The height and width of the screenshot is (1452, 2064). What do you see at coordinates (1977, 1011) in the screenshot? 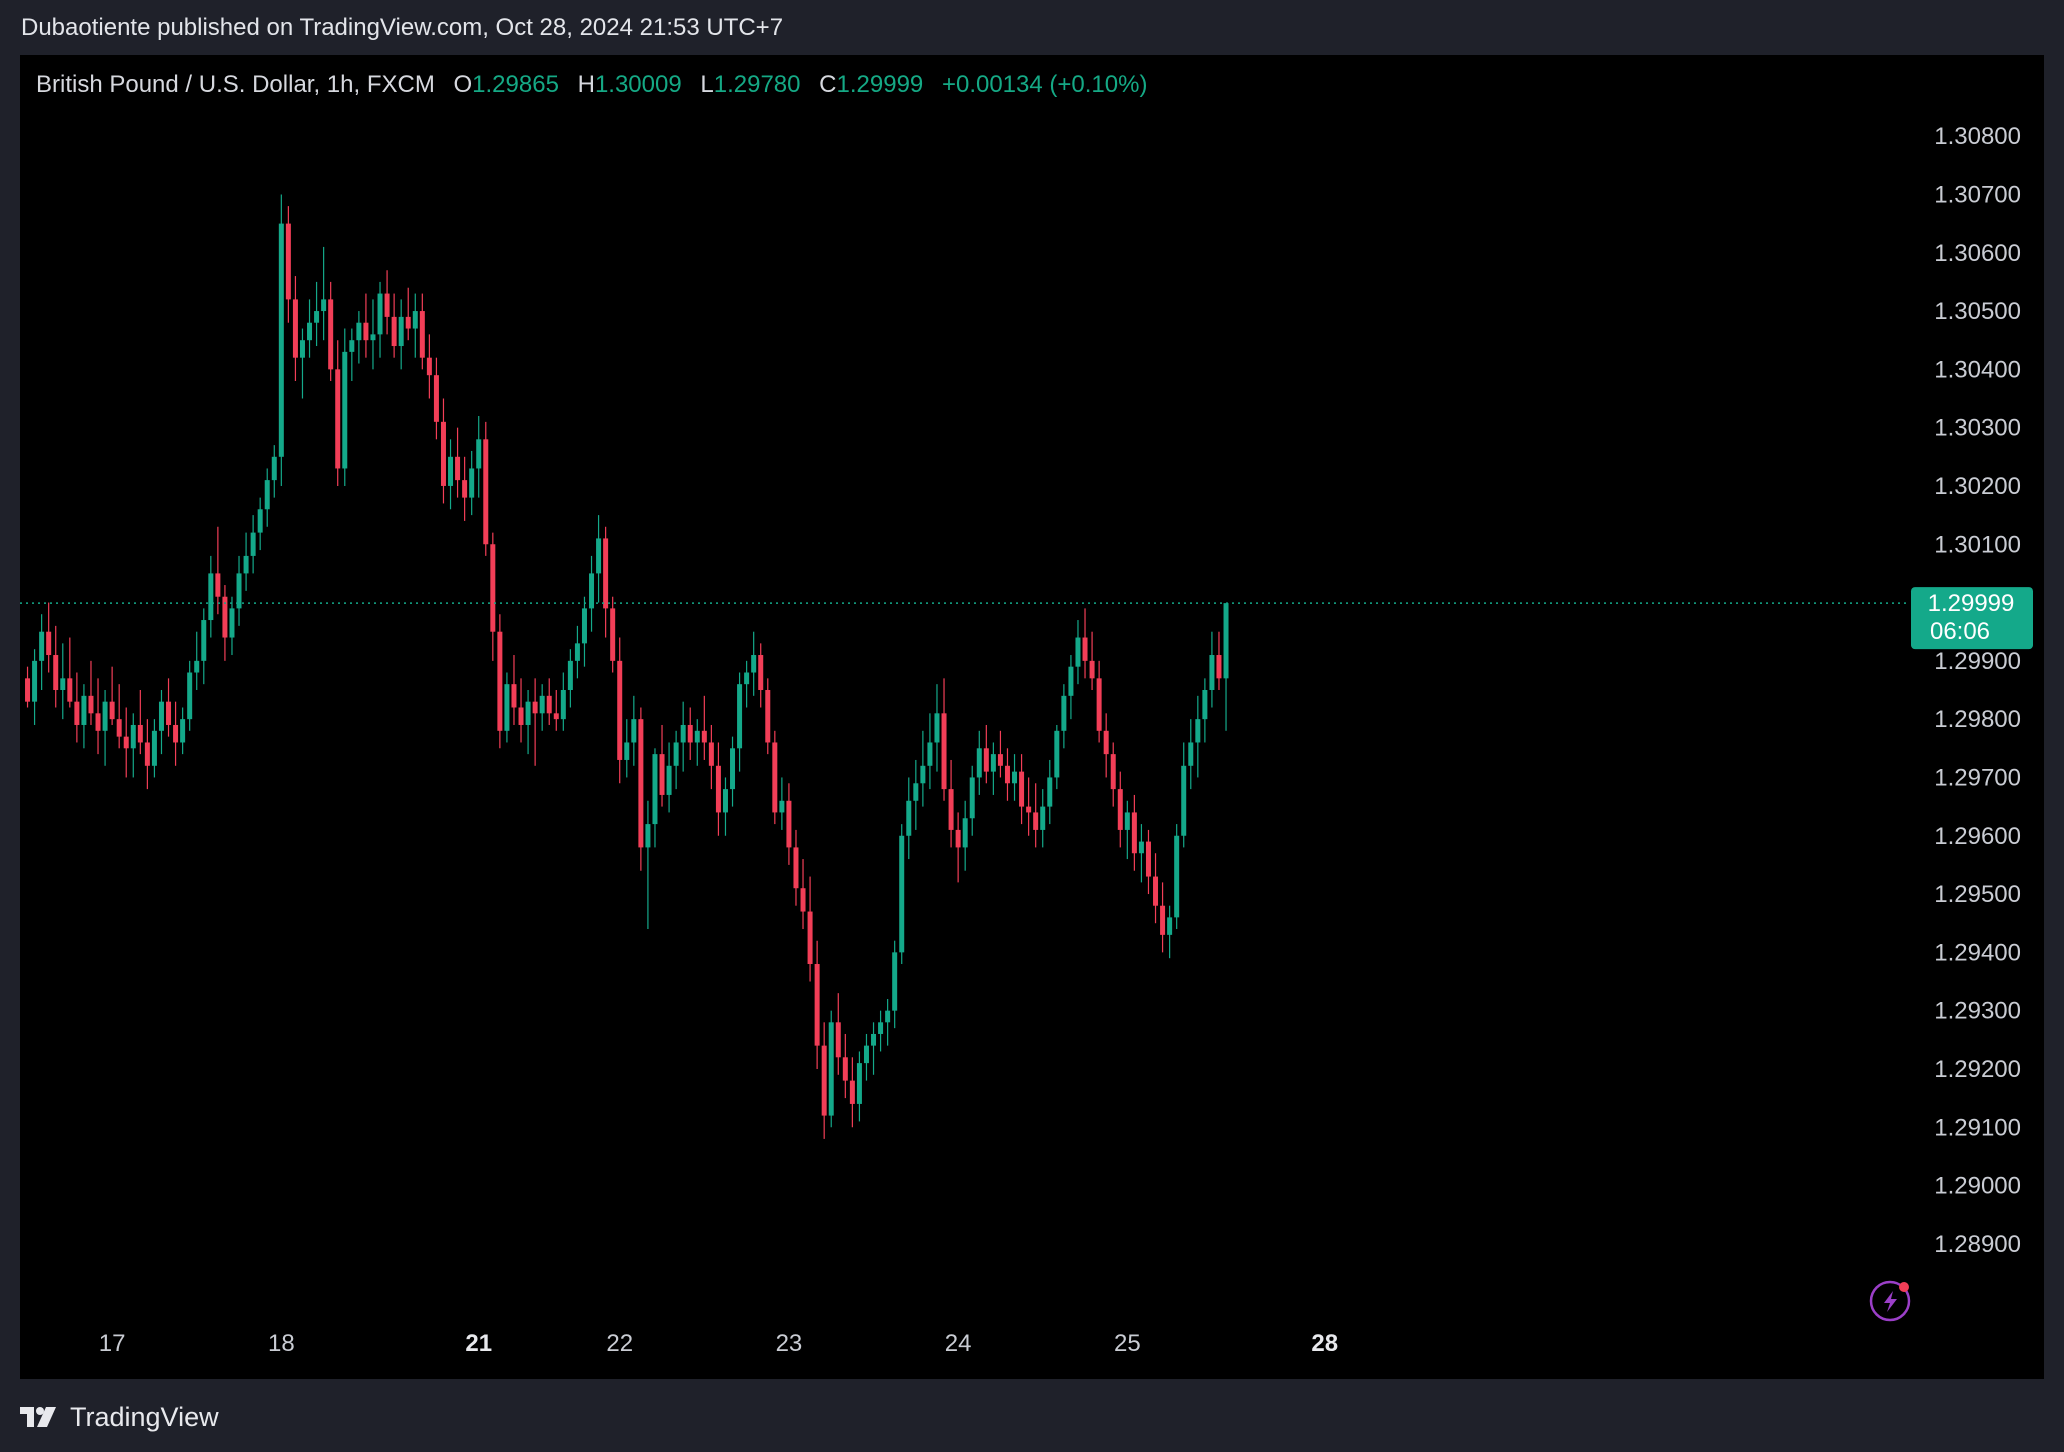
I see `price-tick-label: 1.29300` at bounding box center [1977, 1011].